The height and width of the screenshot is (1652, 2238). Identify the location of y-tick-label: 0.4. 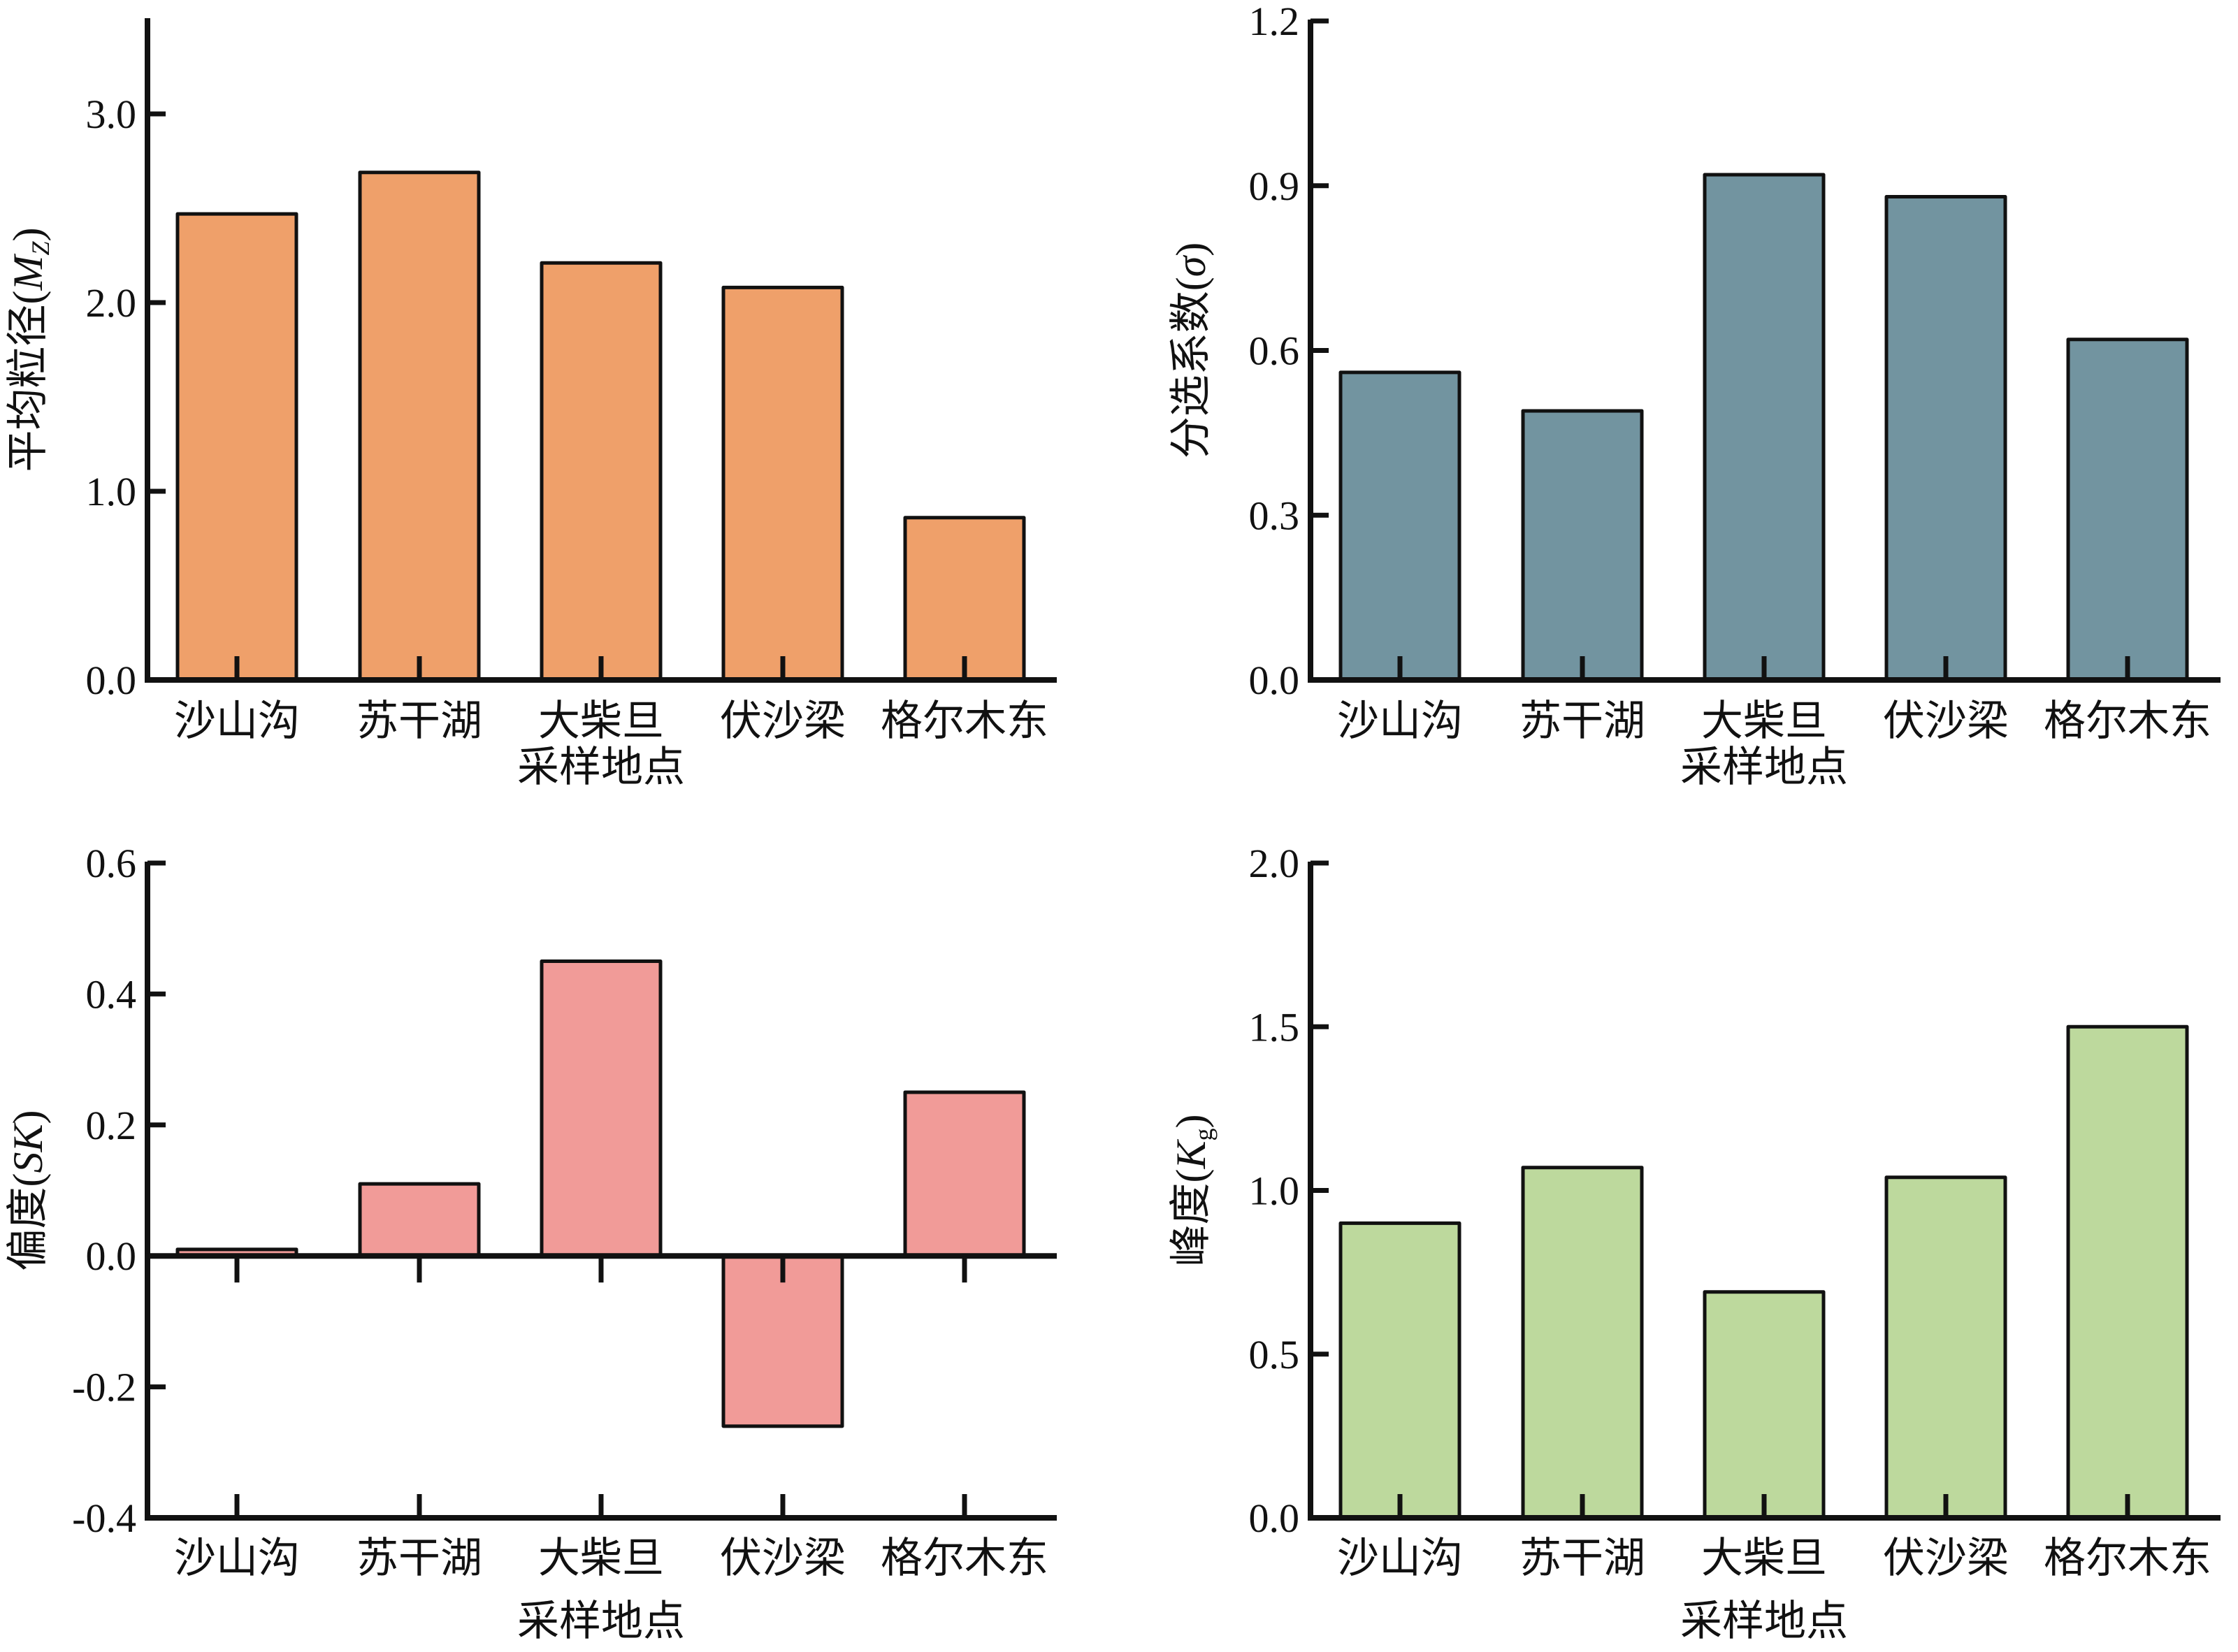
(111, 994).